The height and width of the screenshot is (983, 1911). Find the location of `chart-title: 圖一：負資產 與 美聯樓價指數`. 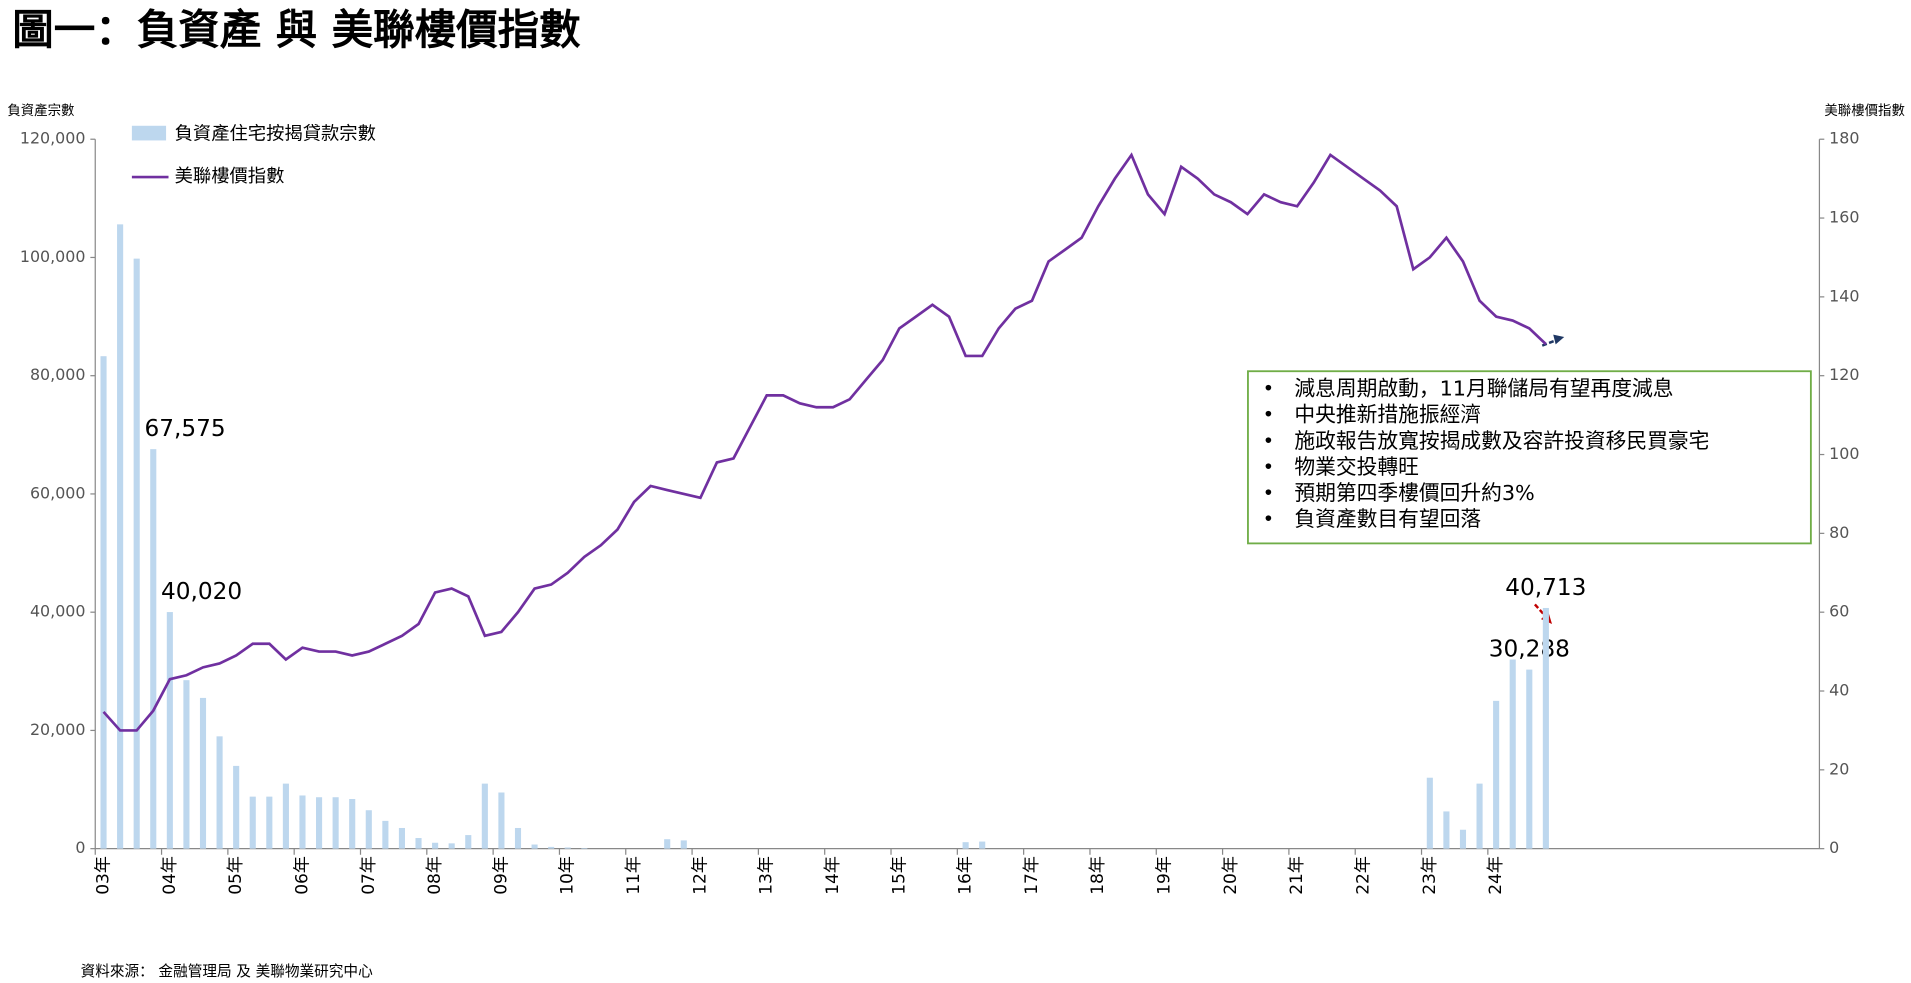

chart-title: 圖一：負資產 與 美聯樓價指數 is located at coordinates (296, 29).